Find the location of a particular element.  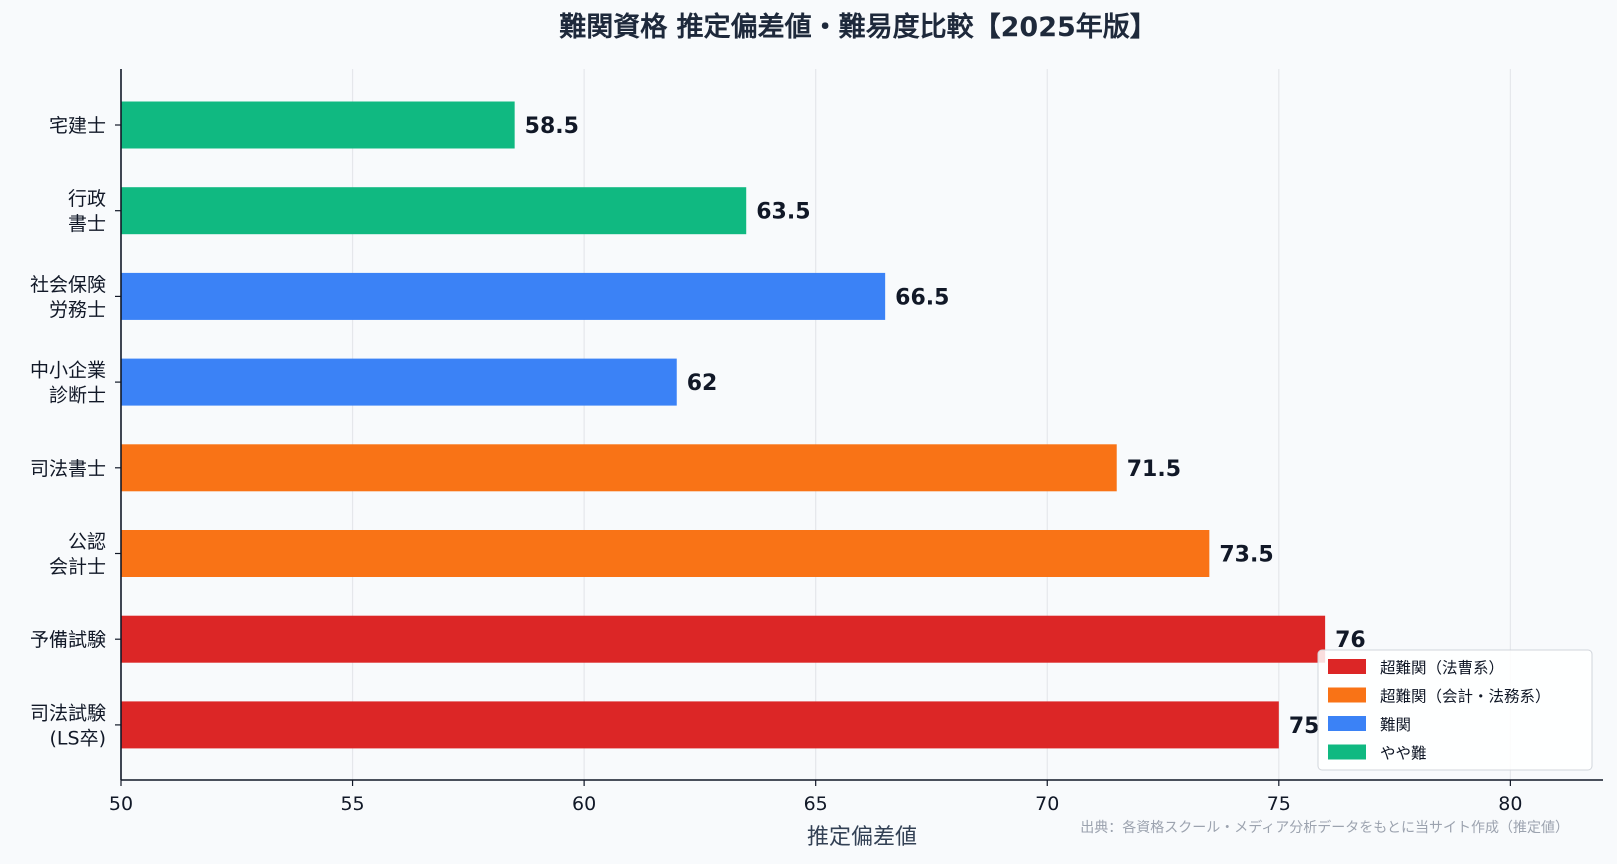

chart-title: 難関資格 推定偏差値・難易度比較【2025年版】 is located at coordinates (858, 27).